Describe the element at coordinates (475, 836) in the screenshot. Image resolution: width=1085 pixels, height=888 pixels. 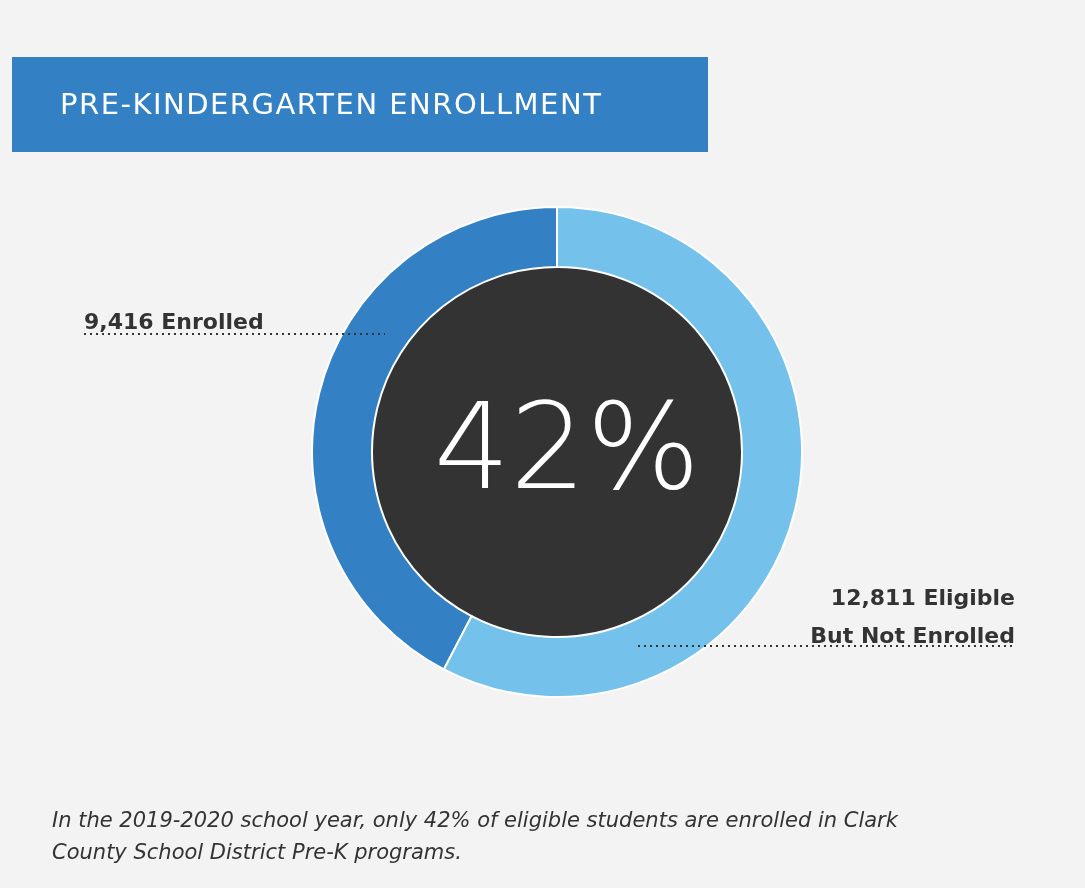
I see `text: In the 2019-2020 school year, only 42% of eligible students are enrolled in Clark County School District Pre-K programs.` at that location.